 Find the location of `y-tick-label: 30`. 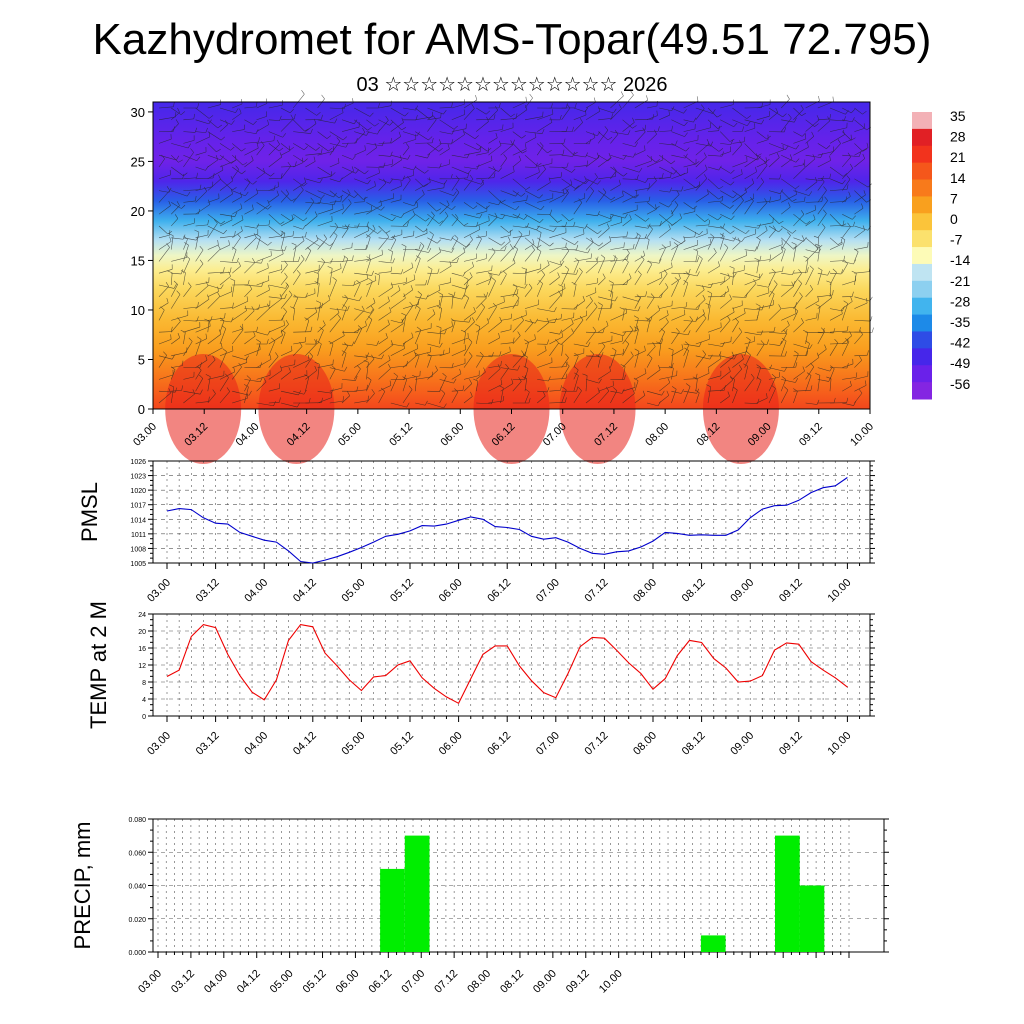

y-tick-label: 30 is located at coordinates (138, 112).